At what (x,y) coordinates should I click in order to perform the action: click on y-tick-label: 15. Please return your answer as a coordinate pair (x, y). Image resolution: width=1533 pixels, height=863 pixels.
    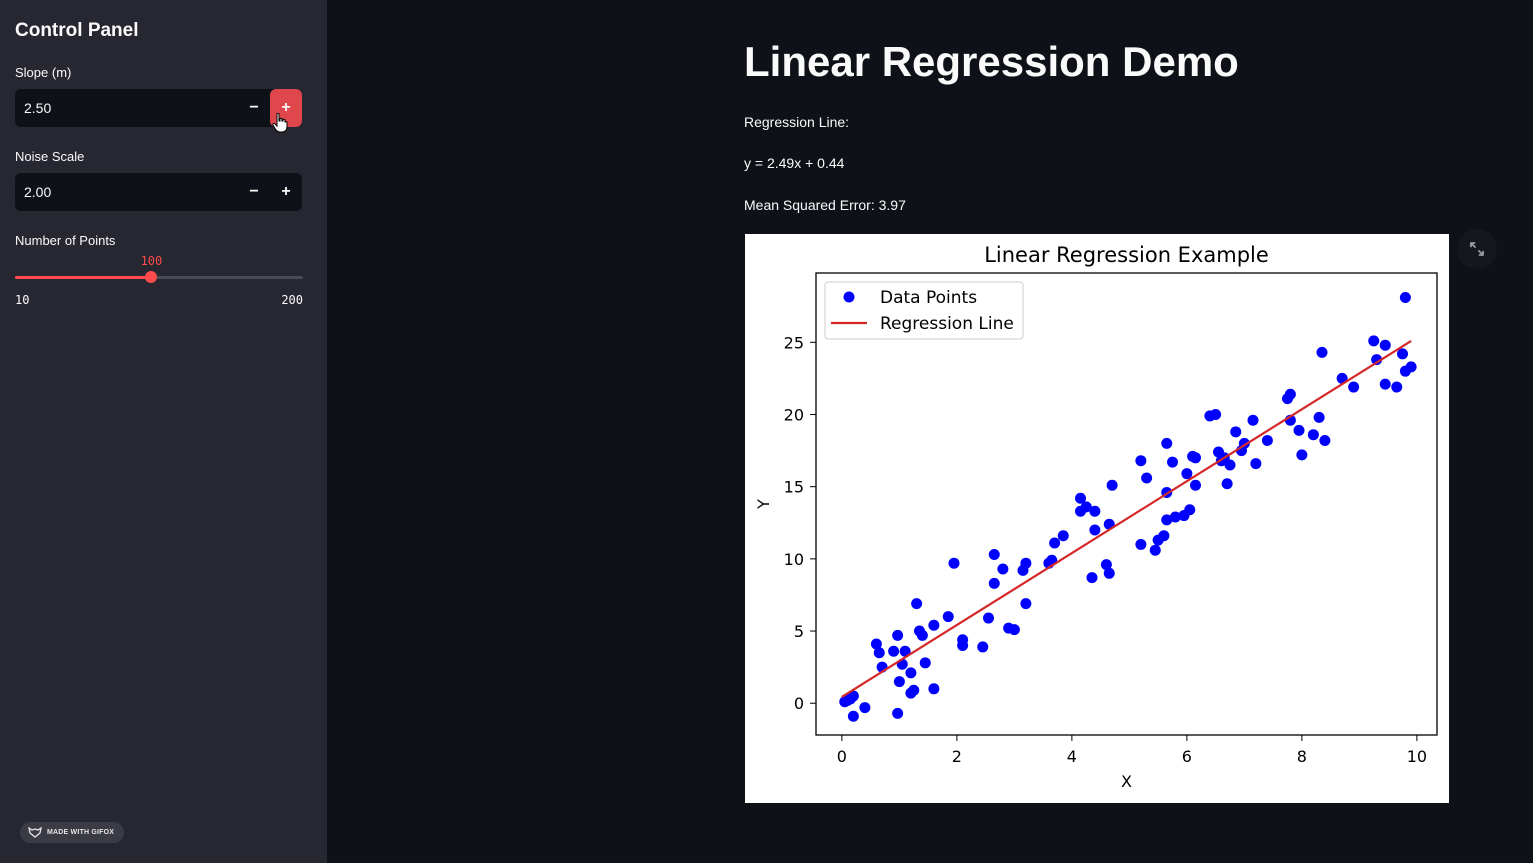
    Looking at the image, I should click on (794, 487).